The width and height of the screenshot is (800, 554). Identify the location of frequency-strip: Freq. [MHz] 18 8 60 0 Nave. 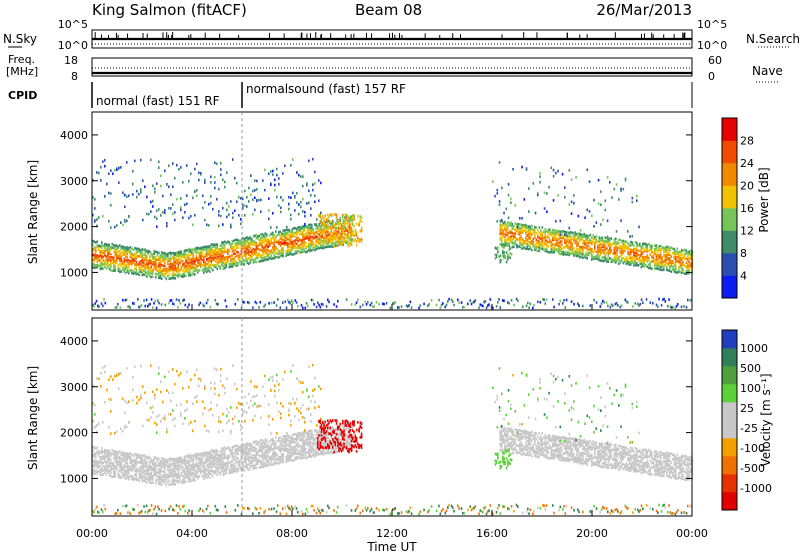
(394, 68).